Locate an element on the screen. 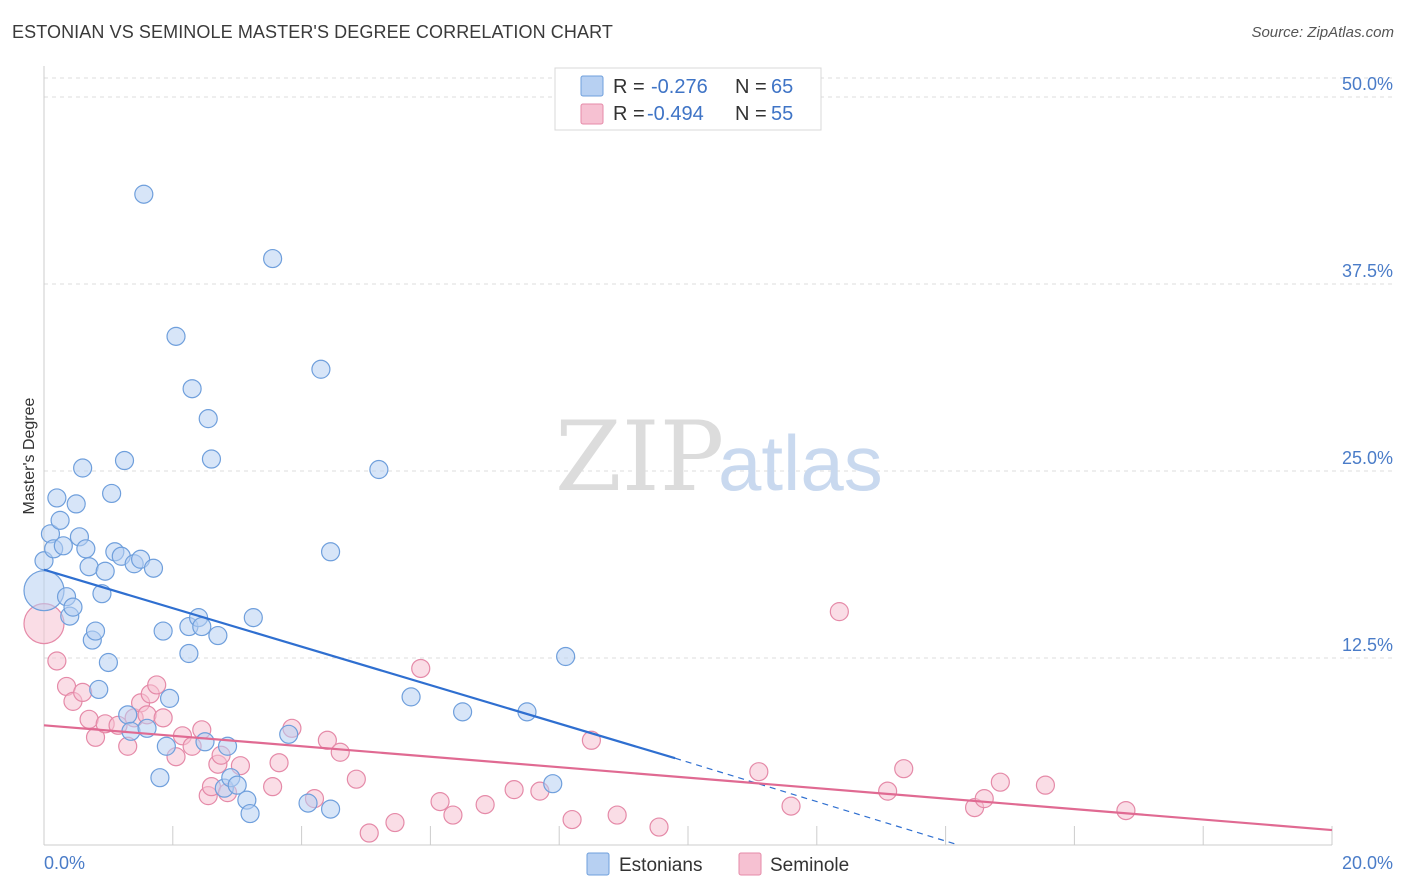 The image size is (1406, 892). bottom-swatch-estonians is located at coordinates (598, 864).